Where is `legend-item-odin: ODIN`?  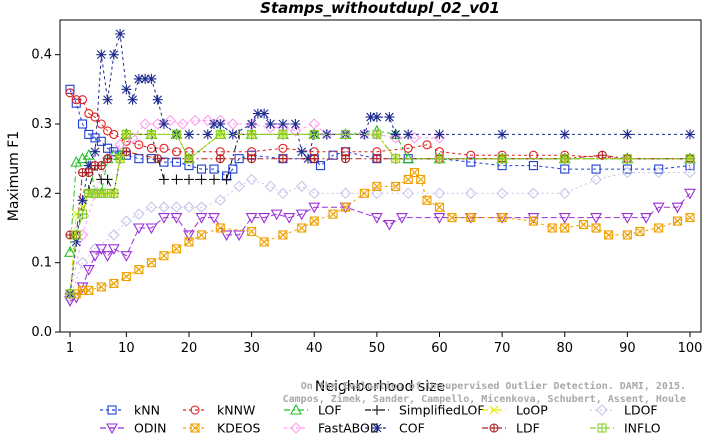
legend-item-odin: ODIN is located at coordinates (133, 427).